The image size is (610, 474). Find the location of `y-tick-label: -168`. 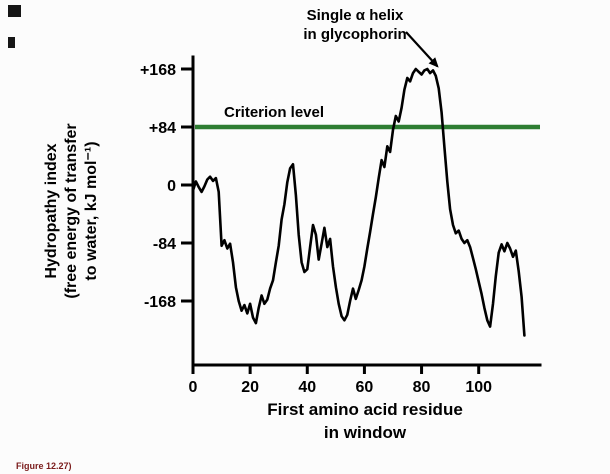

y-tick-label: -168 is located at coordinates (160, 302).